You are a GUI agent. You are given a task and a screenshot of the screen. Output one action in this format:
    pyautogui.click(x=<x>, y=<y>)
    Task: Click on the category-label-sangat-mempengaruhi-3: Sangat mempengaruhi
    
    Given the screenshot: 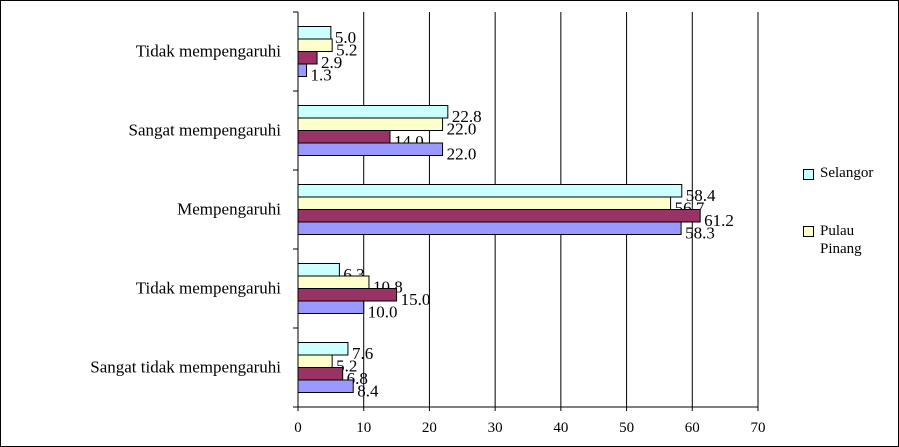 What is the action you would take?
    pyautogui.click(x=205, y=130)
    